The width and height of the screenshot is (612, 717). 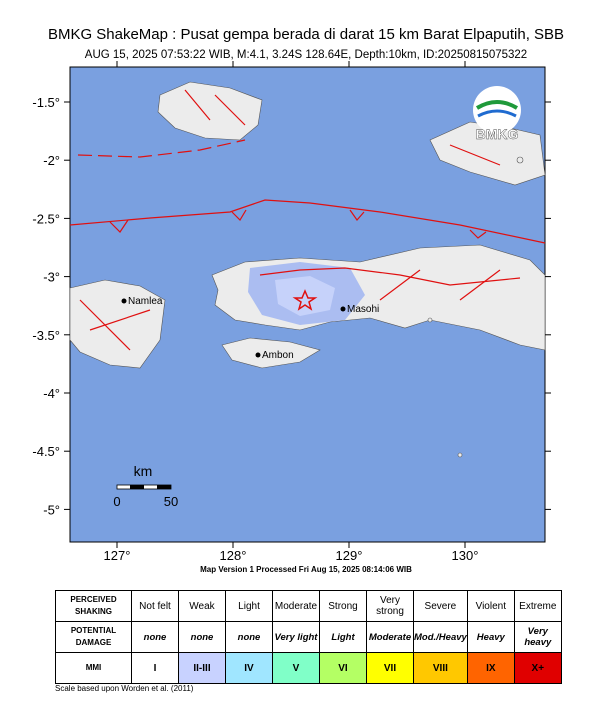 I want to click on scale-note: Scale based upon Worden et al. (2011), so click(x=124, y=688).